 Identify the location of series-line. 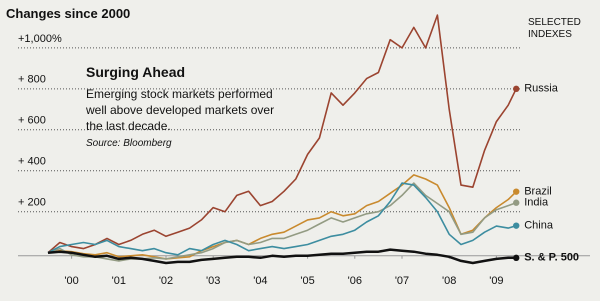
(282, 256).